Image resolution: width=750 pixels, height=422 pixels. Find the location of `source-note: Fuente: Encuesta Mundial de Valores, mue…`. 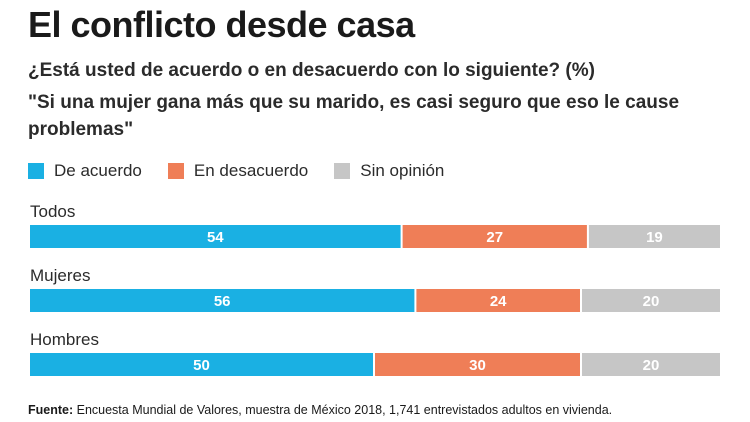

source-note: Fuente: Encuesta Mundial de Valores, mue… is located at coordinates (320, 410).